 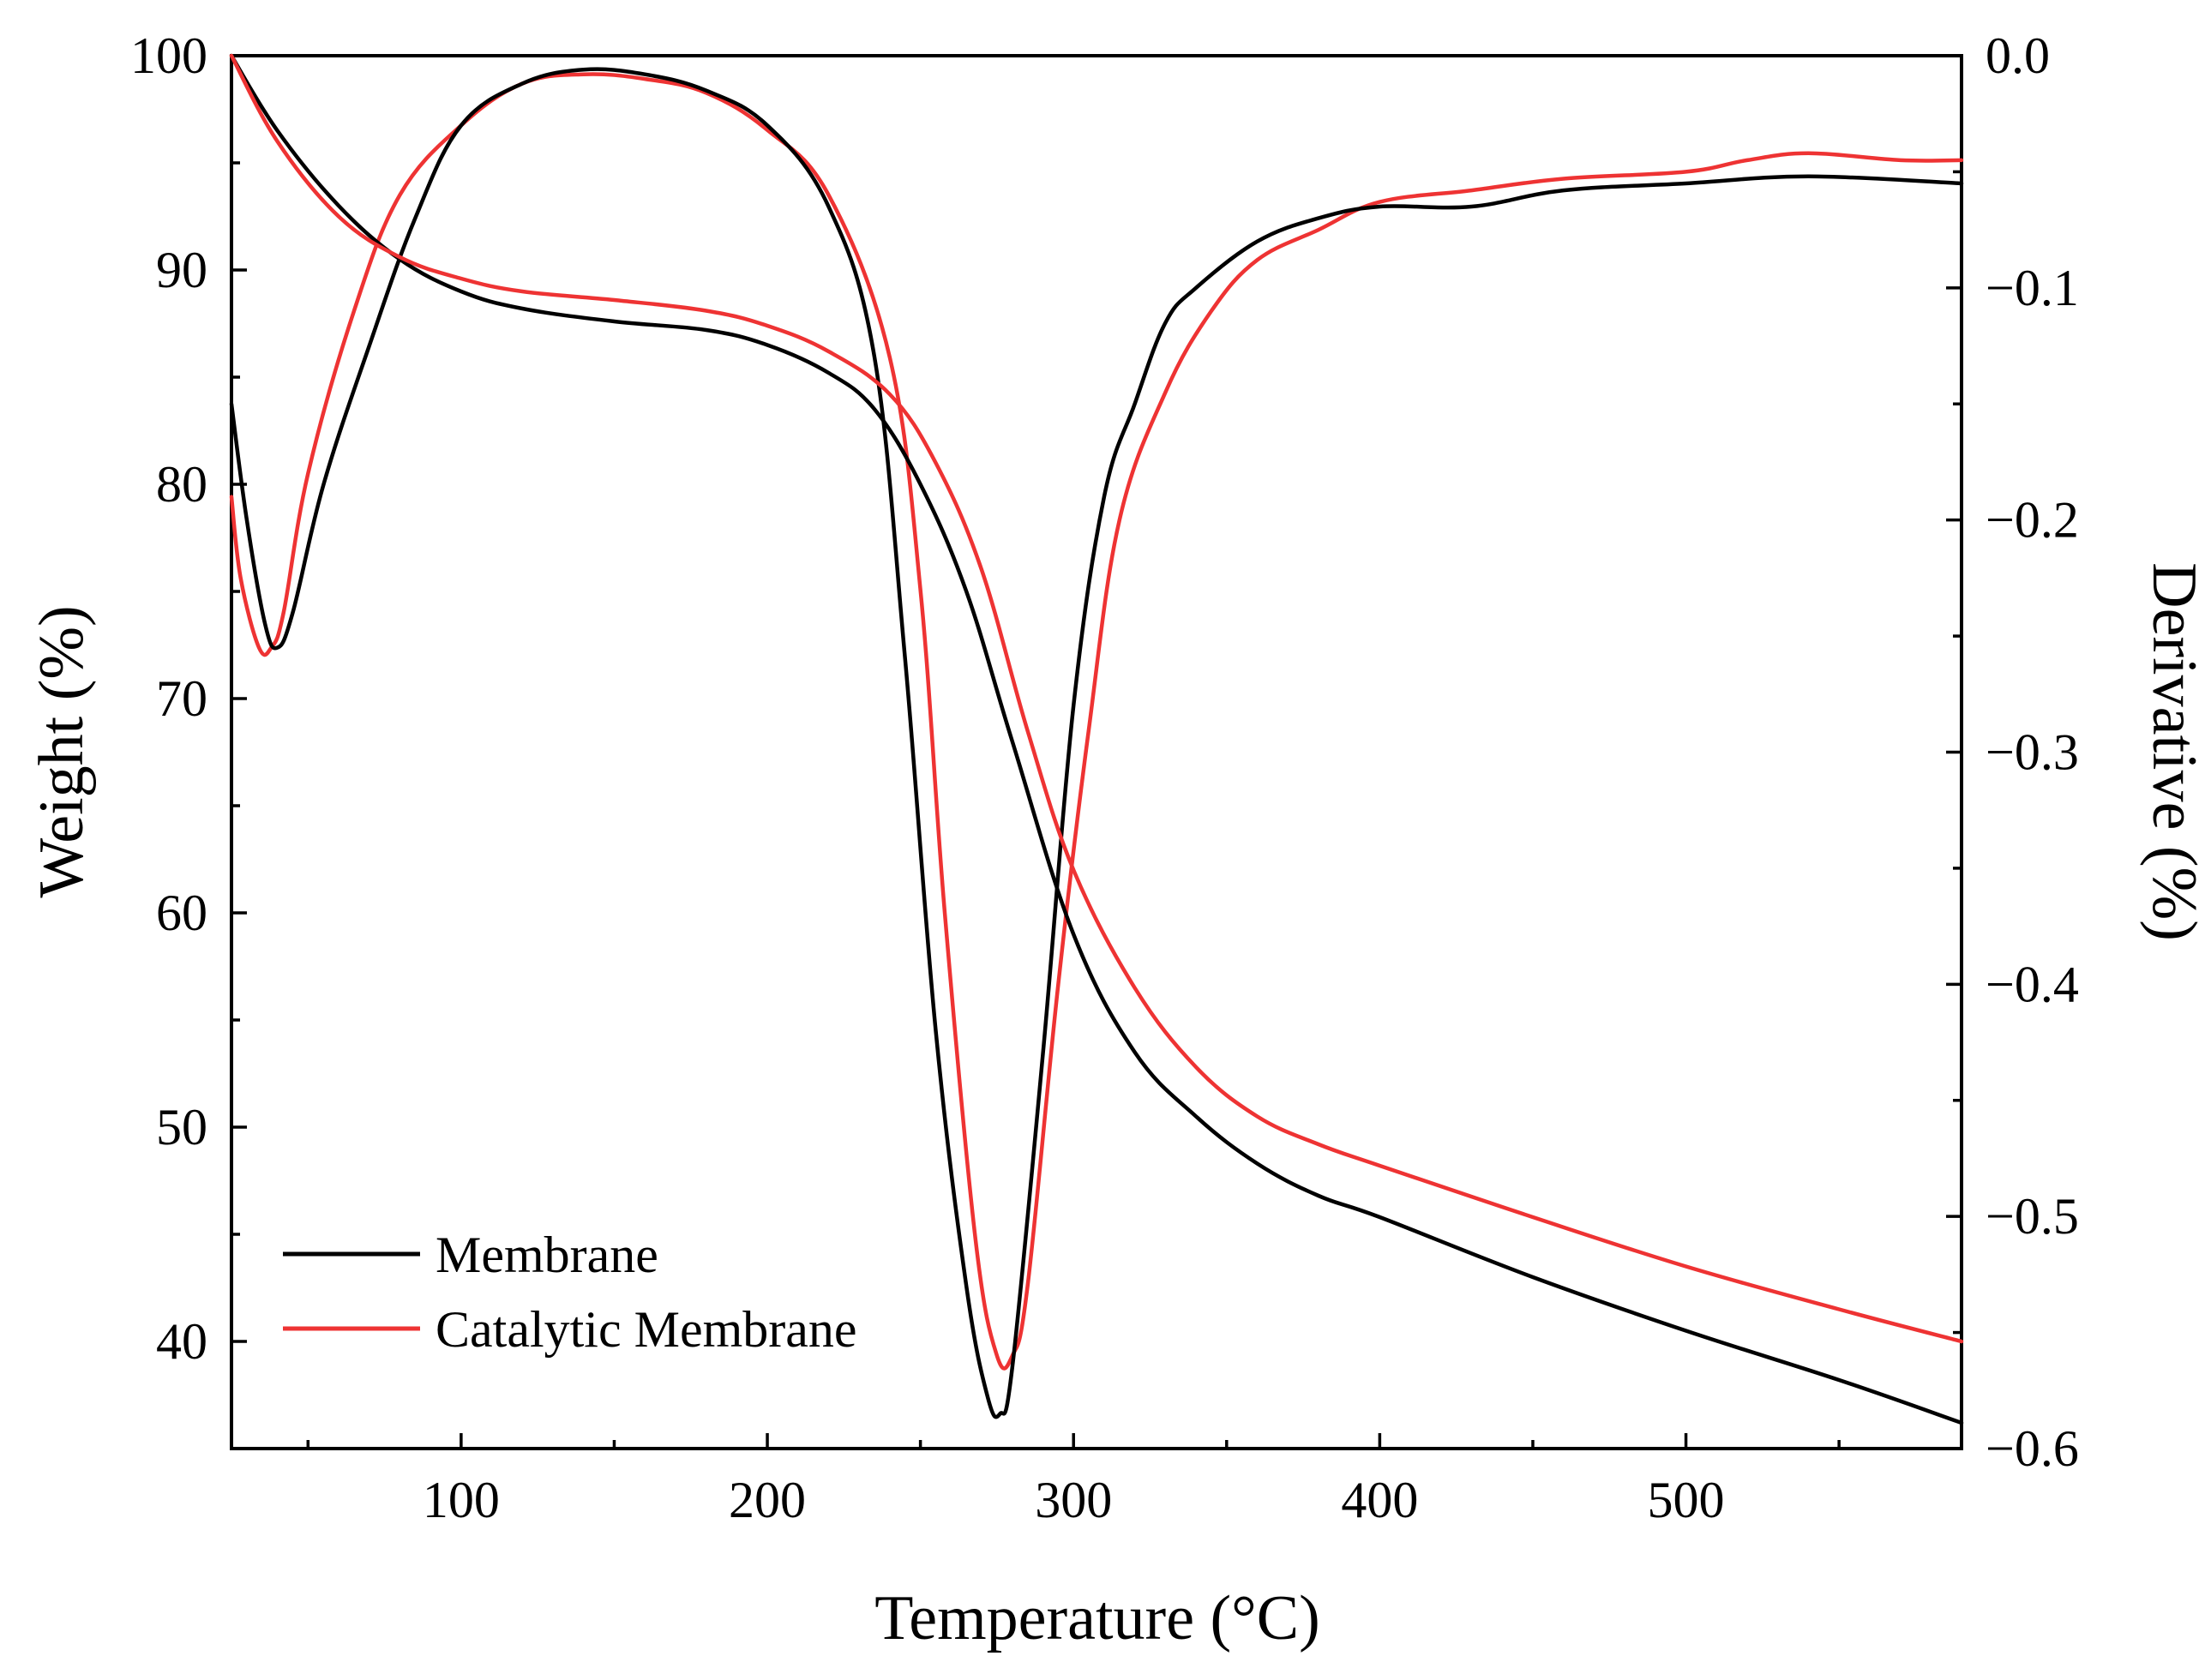 I want to click on legend: Membrane Catalytic Membrane, so click(x=569, y=1292).